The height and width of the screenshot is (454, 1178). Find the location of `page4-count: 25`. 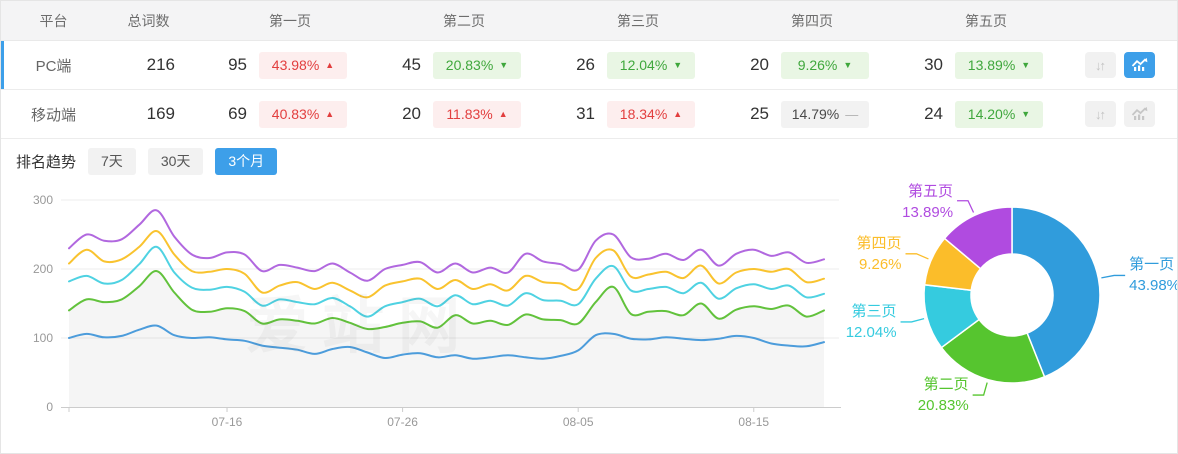

page4-count: 25 is located at coordinates (759, 113).